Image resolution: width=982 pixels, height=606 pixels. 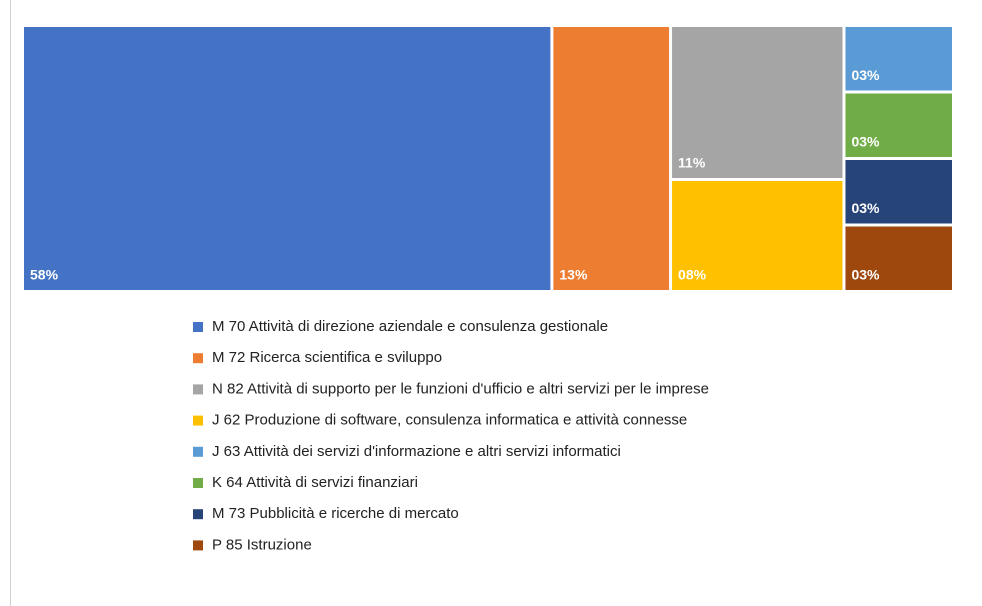 I want to click on legend-label: M 72 Ricerca scientifica e sviluppo, so click(x=327, y=357).